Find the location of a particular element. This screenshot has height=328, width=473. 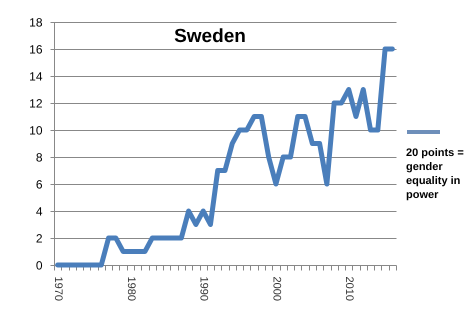

y-tick-label: 2 is located at coordinates (39, 239).